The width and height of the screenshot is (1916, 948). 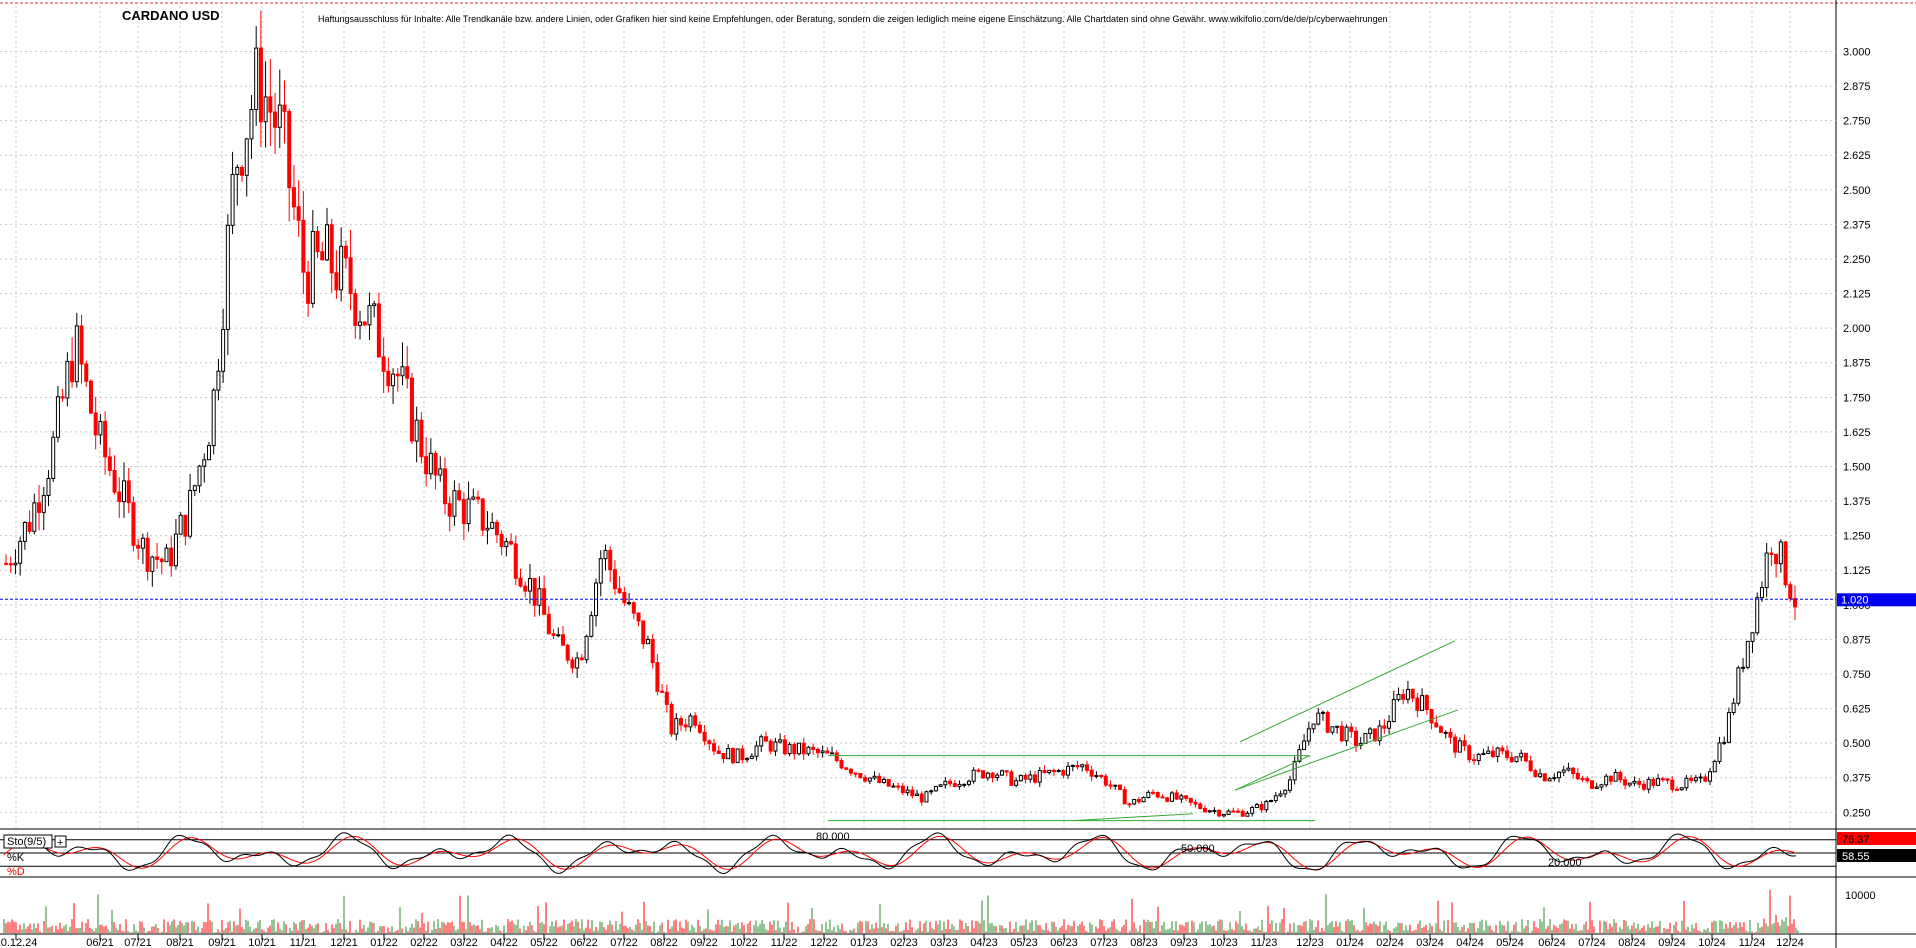 What do you see at coordinates (1144, 942) in the screenshot?
I see `x-tick-label: 08/23` at bounding box center [1144, 942].